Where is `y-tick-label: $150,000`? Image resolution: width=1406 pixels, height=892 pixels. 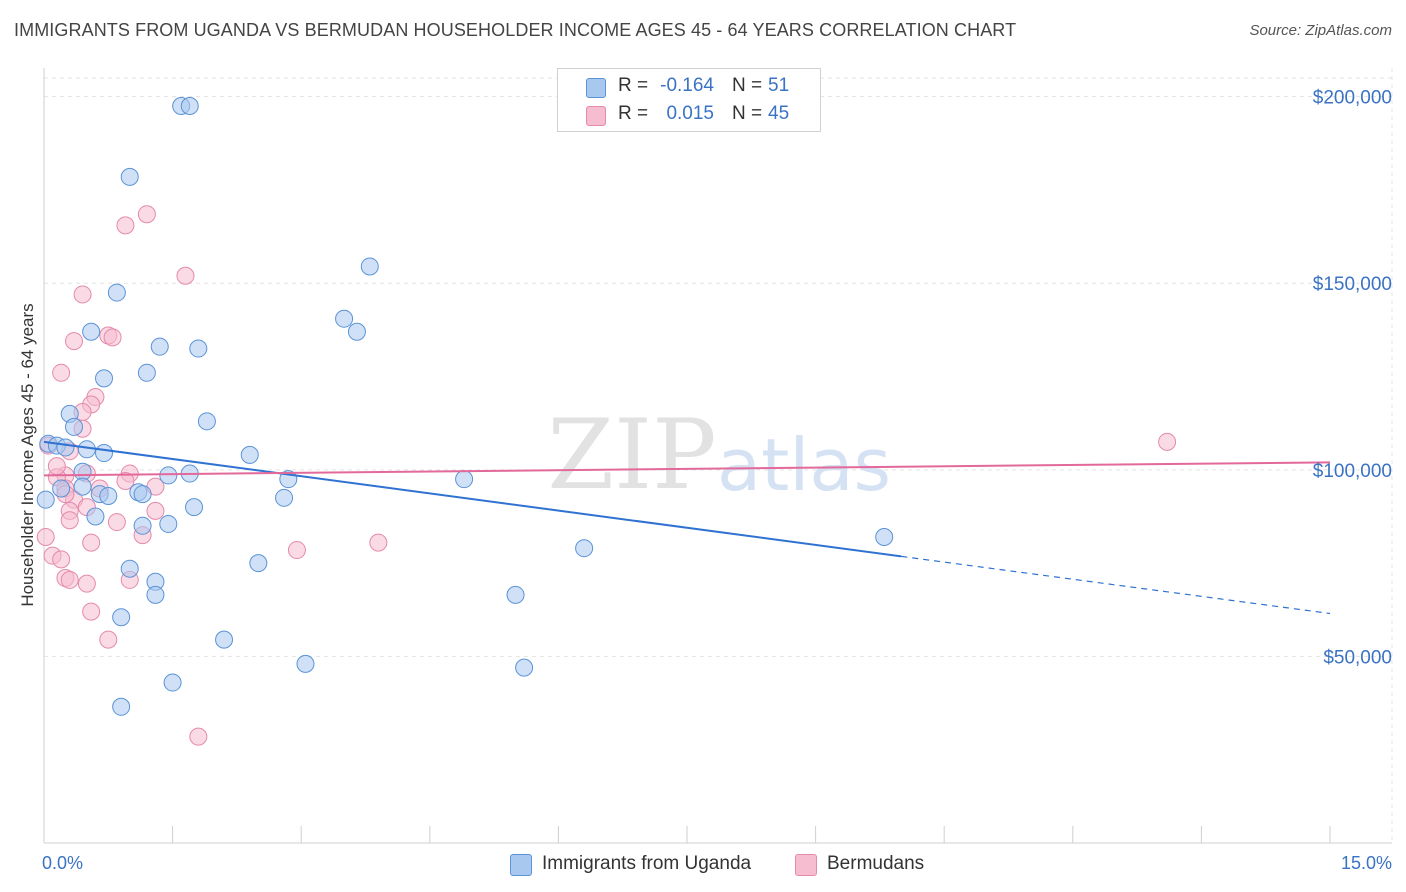
y-tick-label: $150,000 is located at coordinates (1352, 284).